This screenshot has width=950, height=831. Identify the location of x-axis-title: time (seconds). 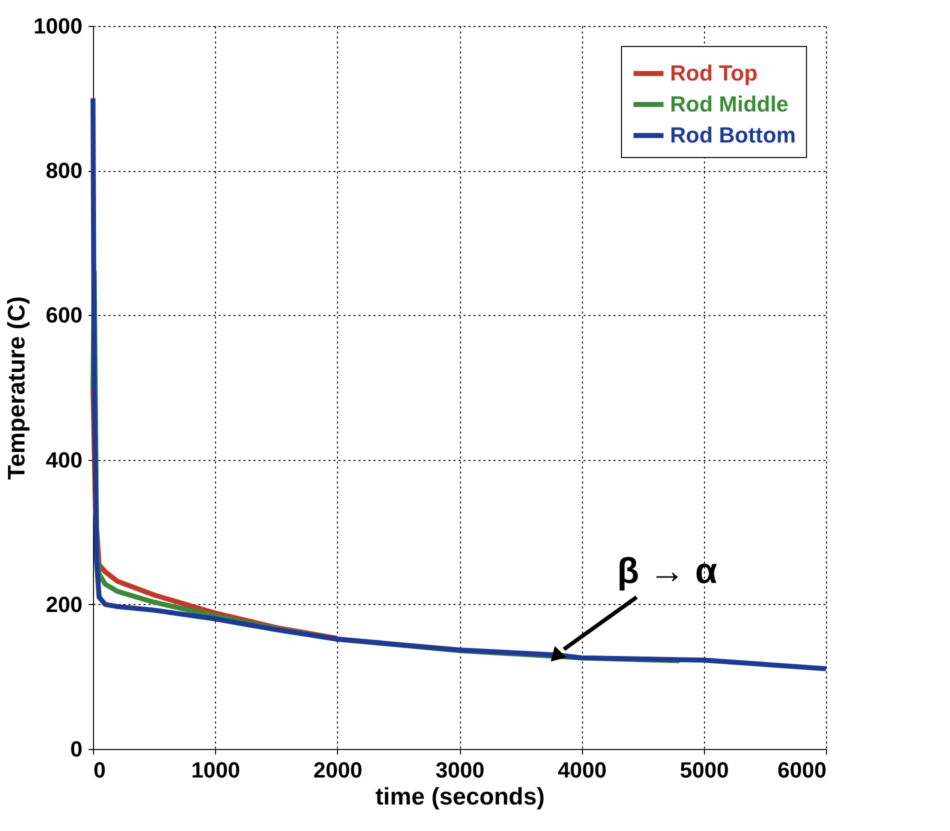
(460, 797).